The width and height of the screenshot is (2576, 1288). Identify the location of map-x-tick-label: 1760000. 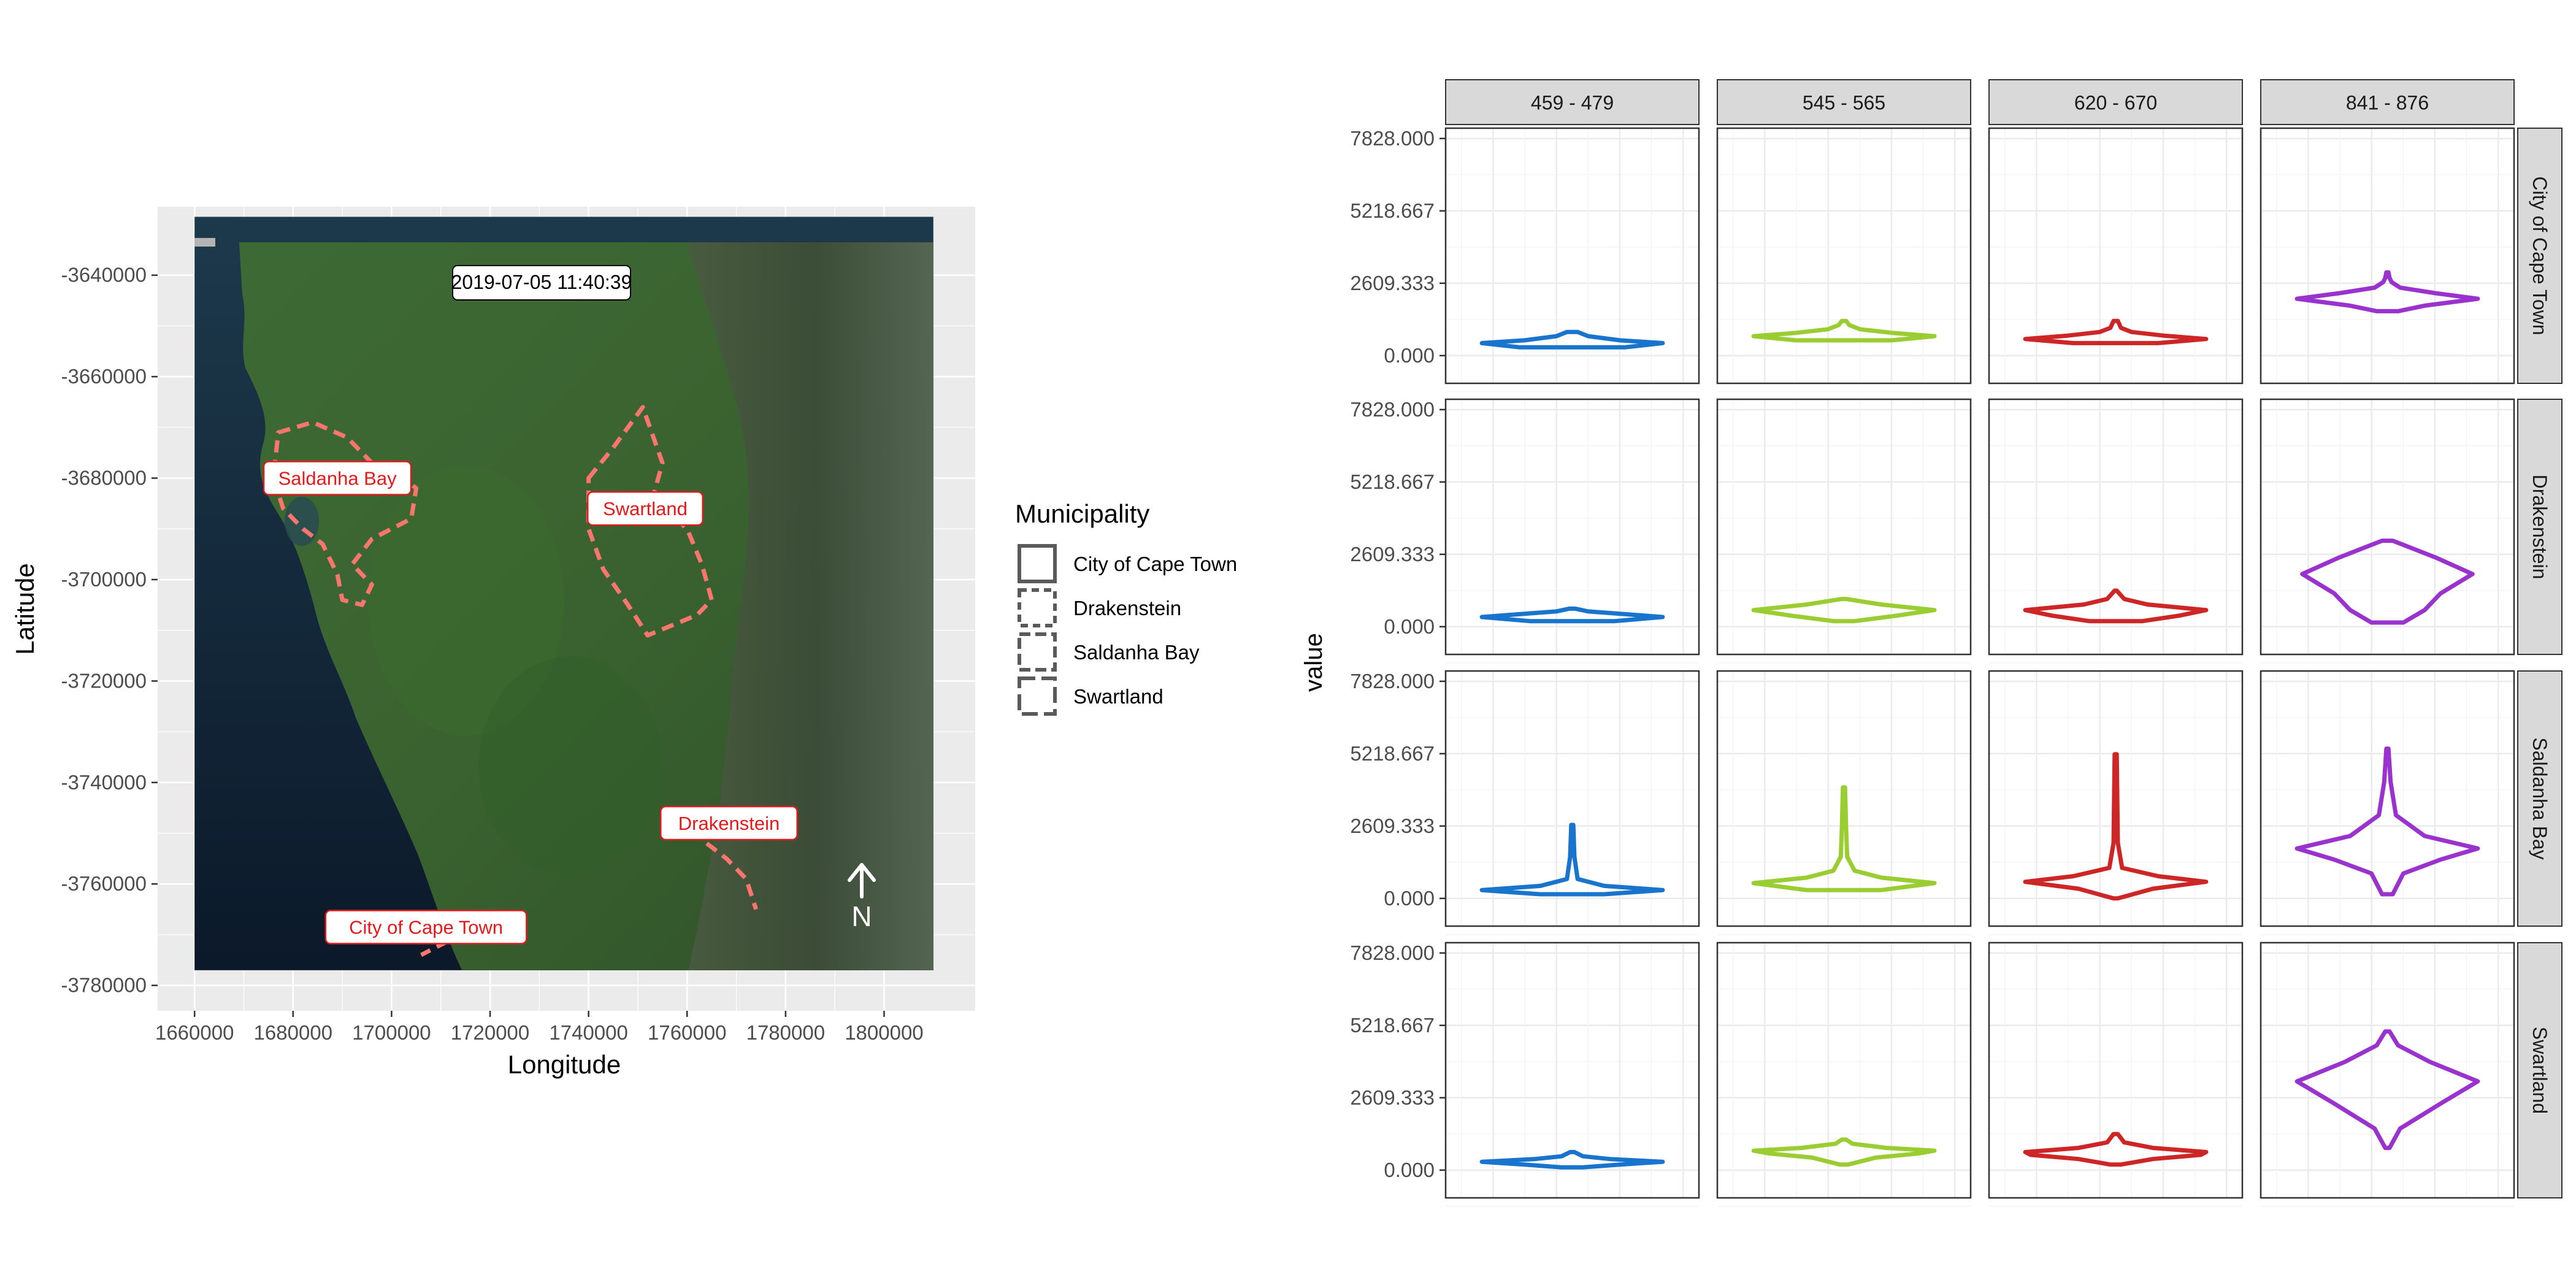
(687, 1032).